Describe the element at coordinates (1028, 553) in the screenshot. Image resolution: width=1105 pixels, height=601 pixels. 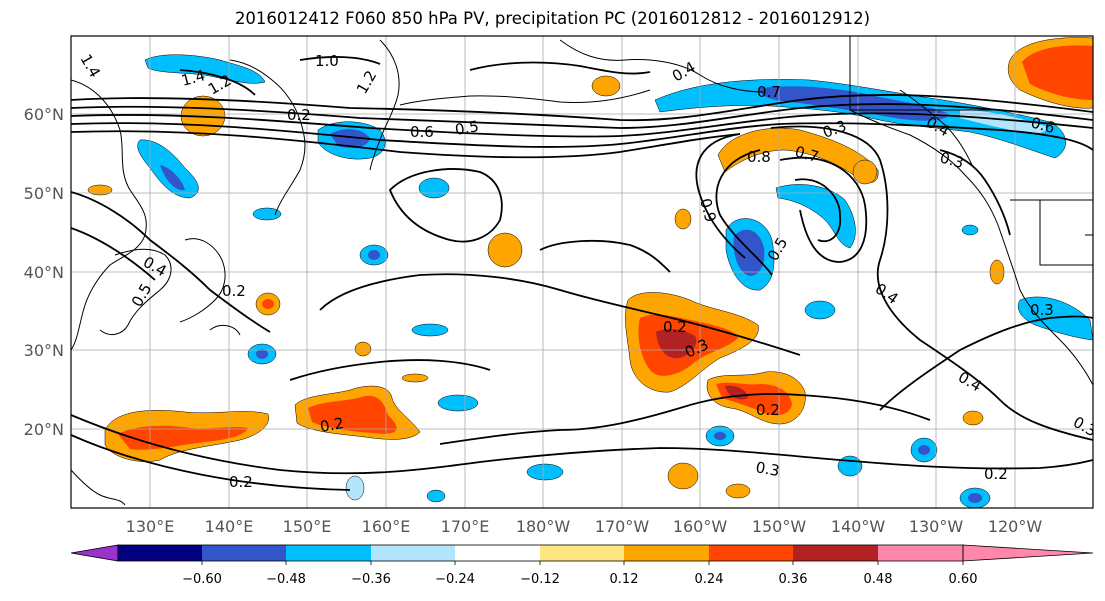
I see `colorbar-extend-high` at that location.